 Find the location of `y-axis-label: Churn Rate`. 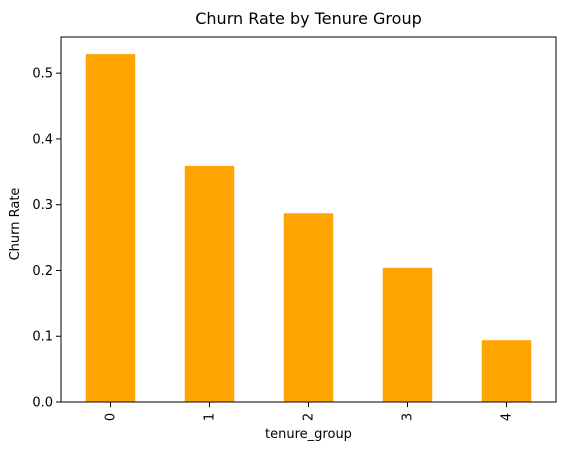

y-axis-label: Churn Rate is located at coordinates (15, 224).